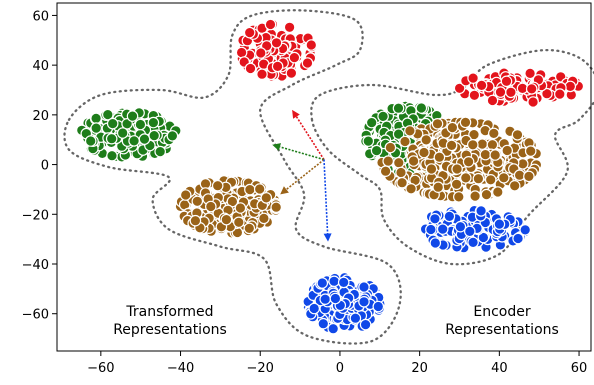 The image size is (594, 385). I want to click on arrow-red, so click(308, 135).